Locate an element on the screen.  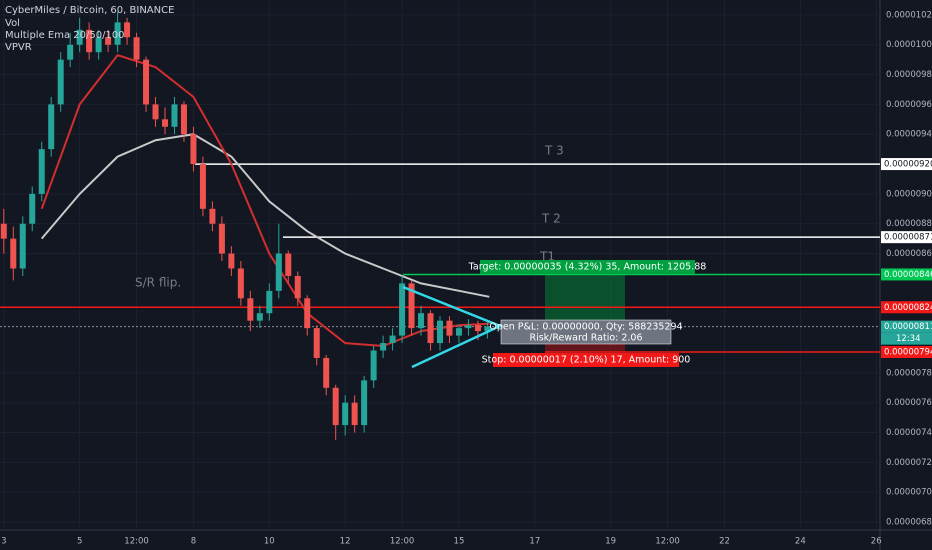
price-label: 0.00000811 is located at coordinates (908, 327).